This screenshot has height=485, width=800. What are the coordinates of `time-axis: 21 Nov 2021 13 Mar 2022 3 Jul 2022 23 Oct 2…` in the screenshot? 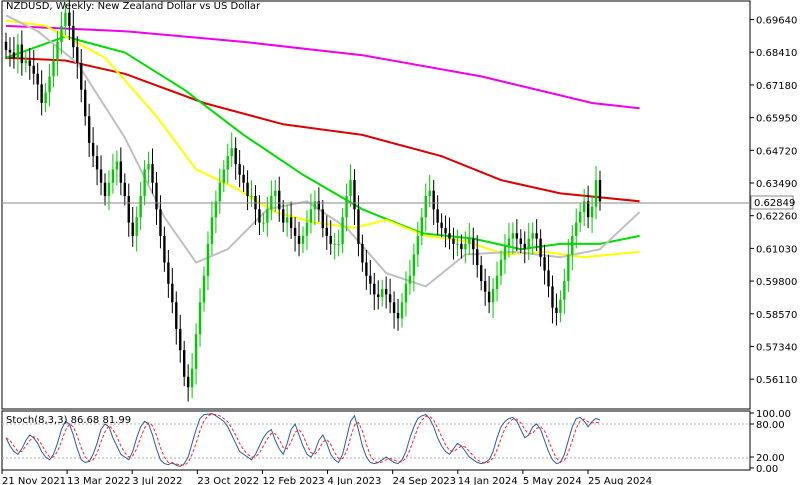 It's located at (326, 477).